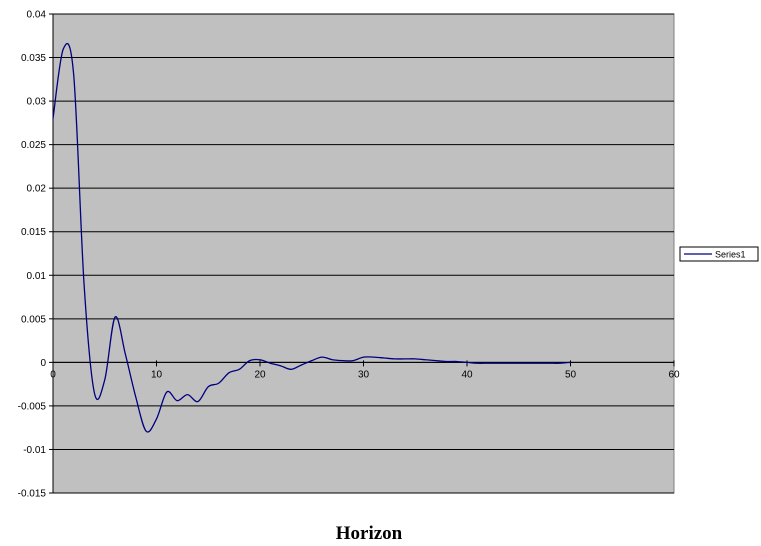 The height and width of the screenshot is (546, 761). I want to click on x-tick-label: 10, so click(157, 374).